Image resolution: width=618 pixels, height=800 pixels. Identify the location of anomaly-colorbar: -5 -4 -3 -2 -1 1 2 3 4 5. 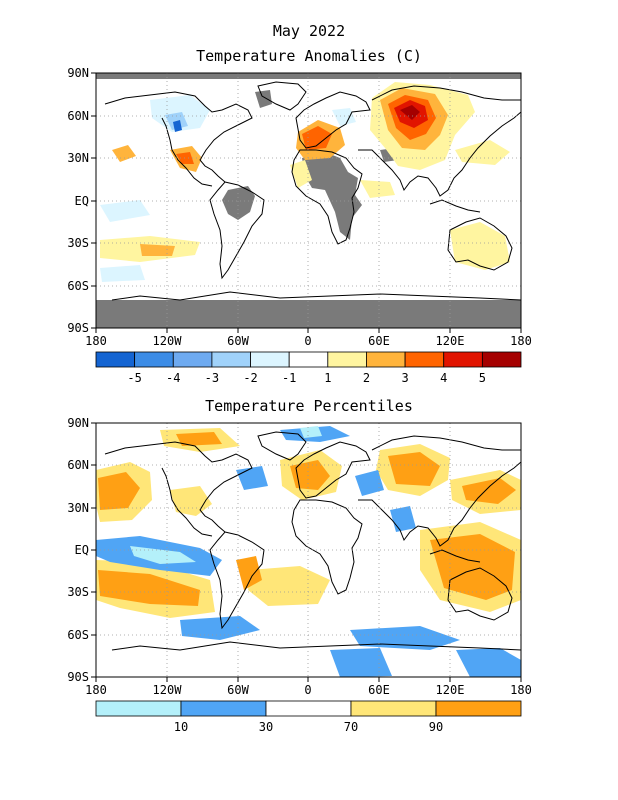
(308, 368).